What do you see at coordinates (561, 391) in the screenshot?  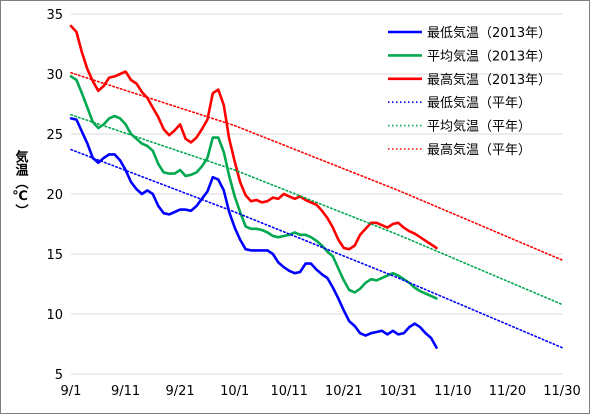 I see `x-tick-label: 11/30` at bounding box center [561, 391].